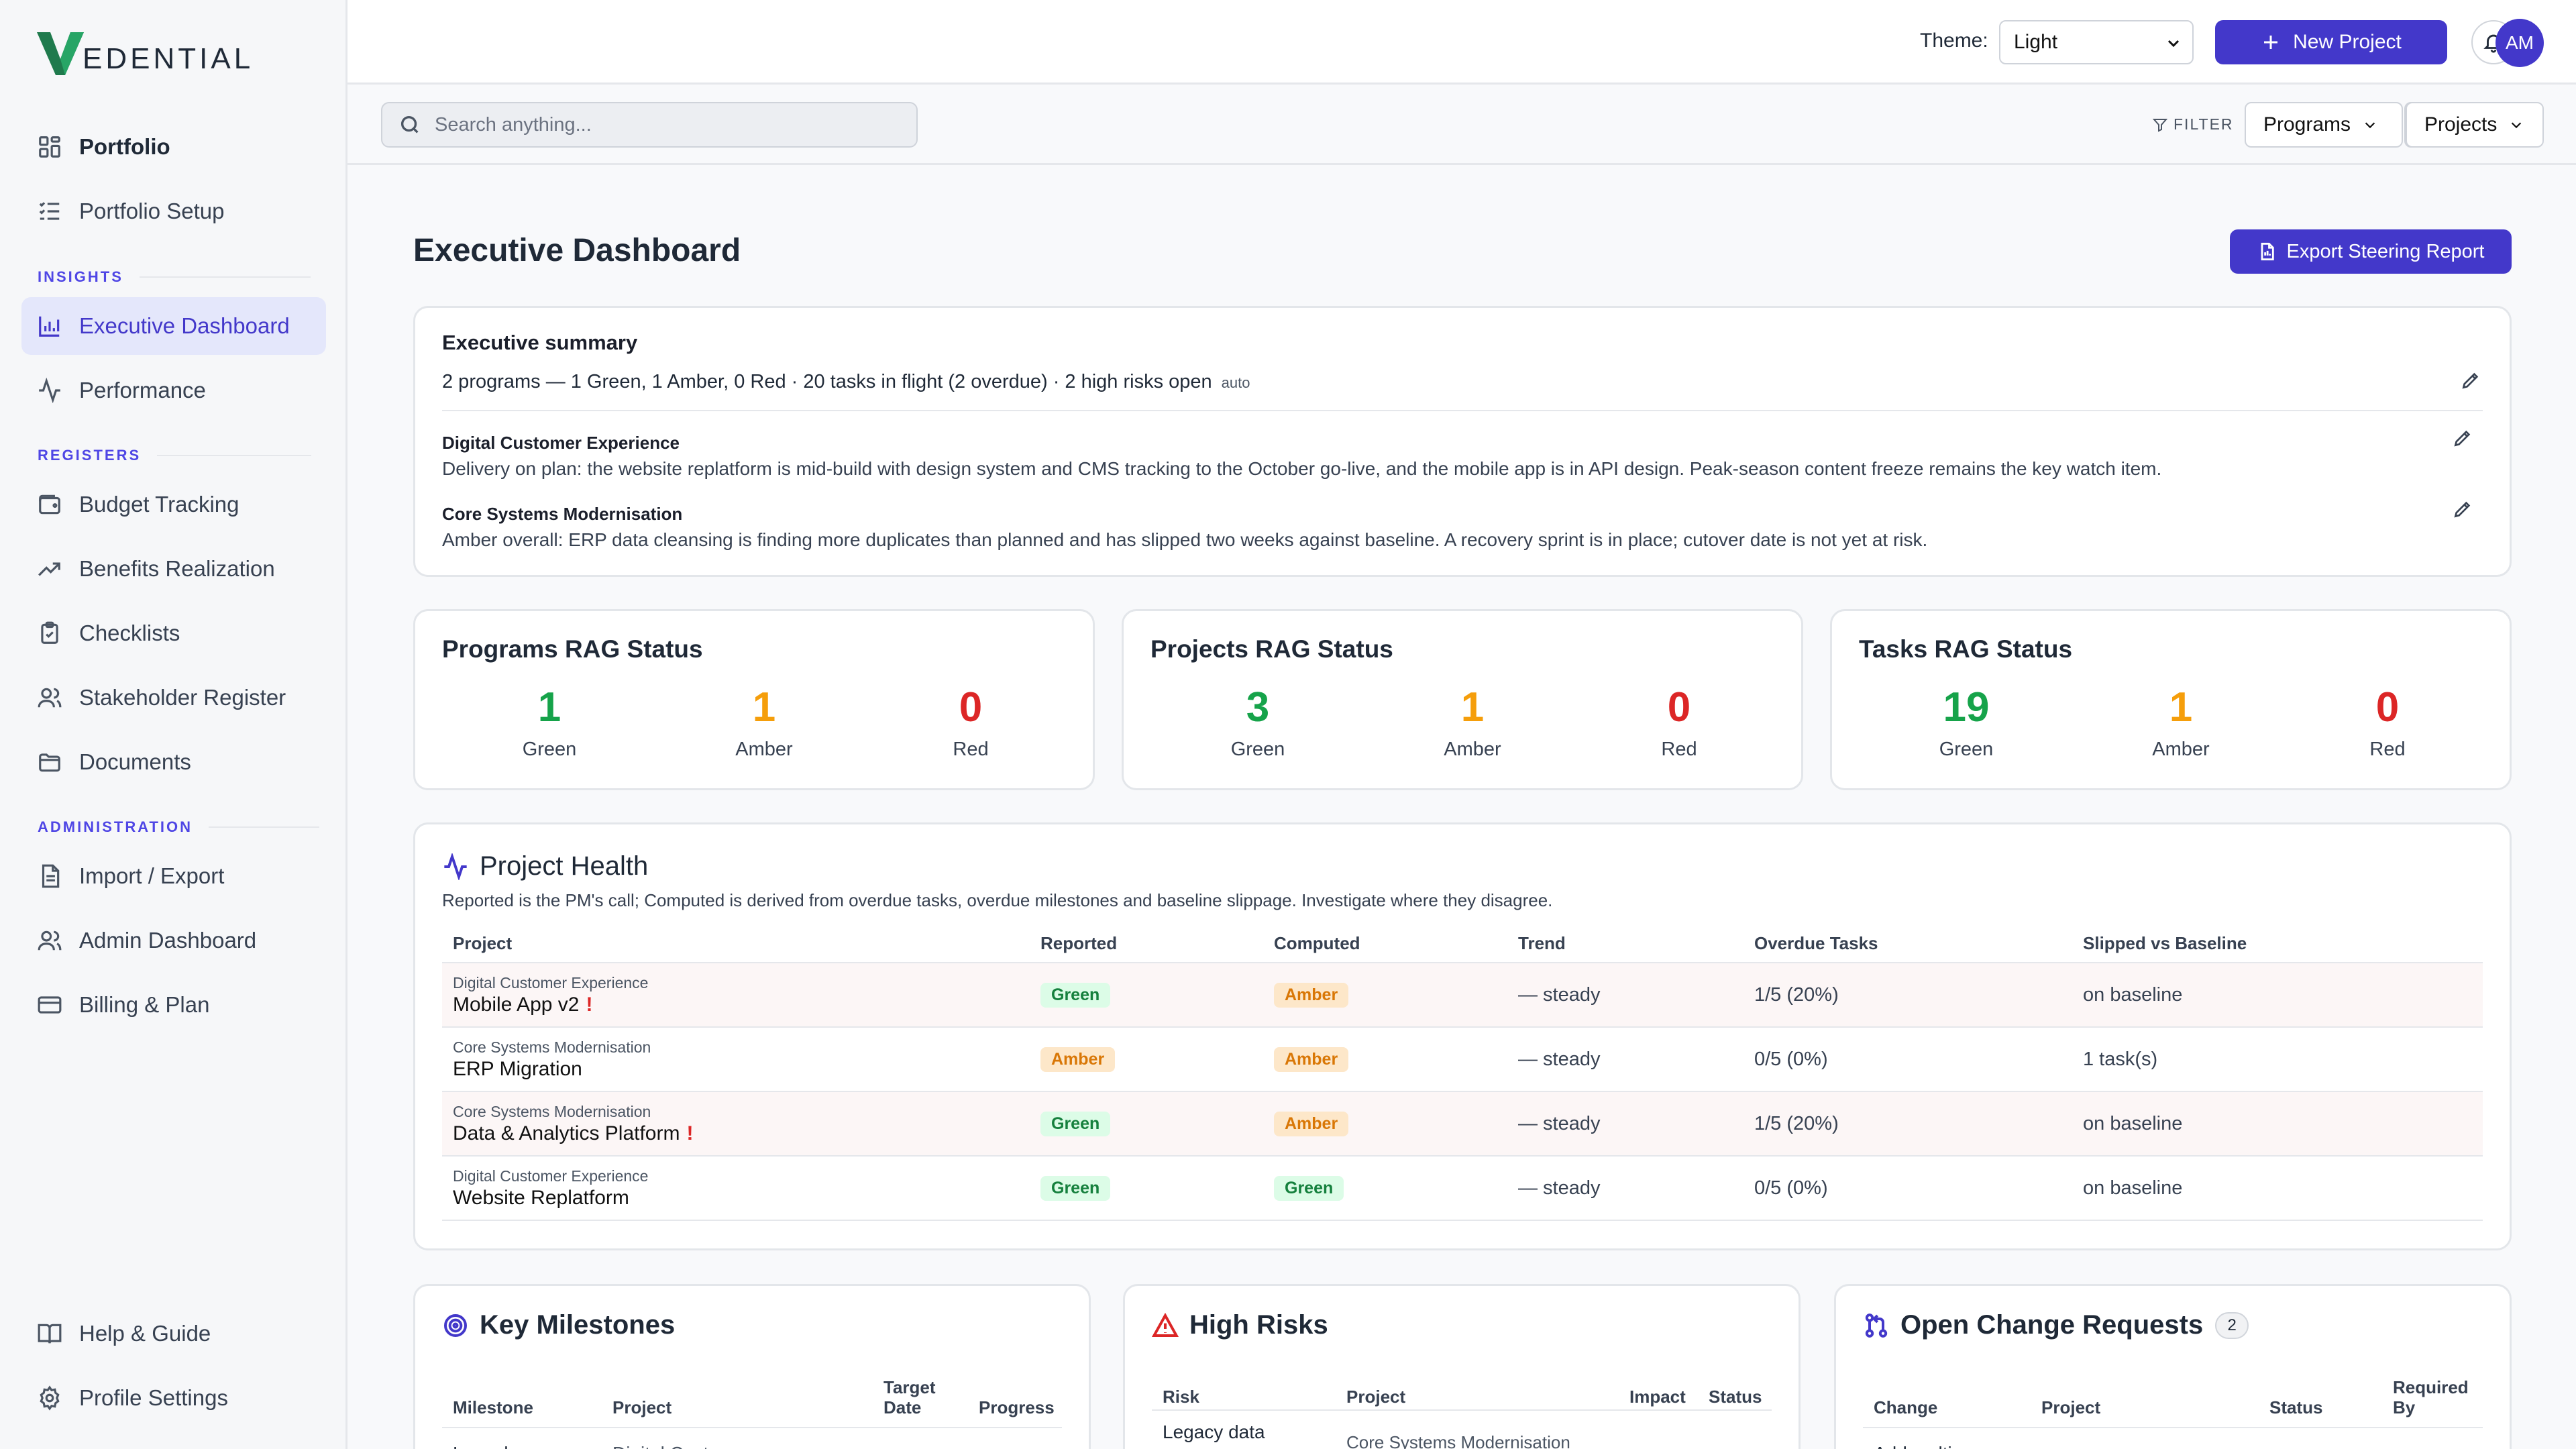  Describe the element at coordinates (2520, 43) in the screenshot. I see `avatar: AM` at that location.